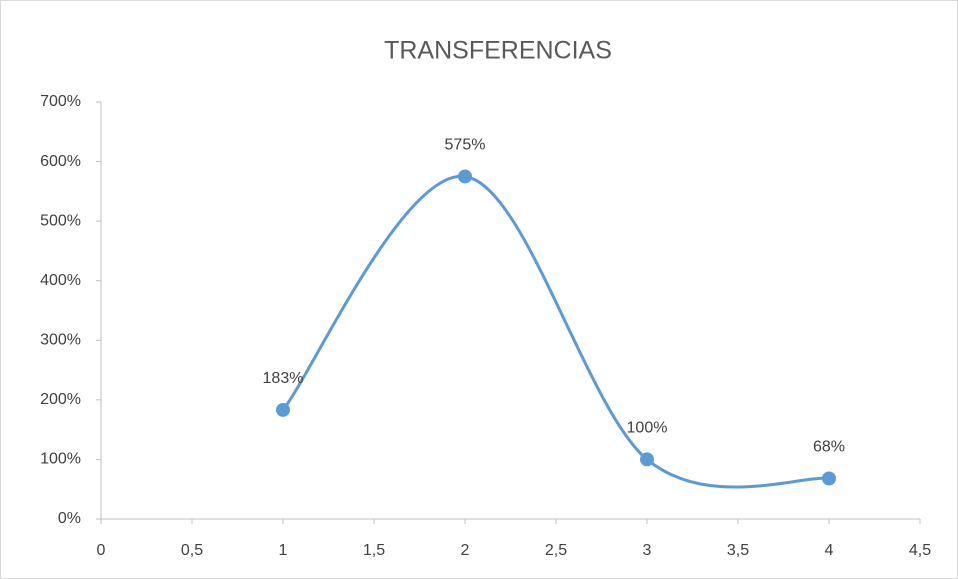 This screenshot has height=579, width=958. What do you see at coordinates (60, 399) in the screenshot?
I see `y-tick-label: 200%` at bounding box center [60, 399].